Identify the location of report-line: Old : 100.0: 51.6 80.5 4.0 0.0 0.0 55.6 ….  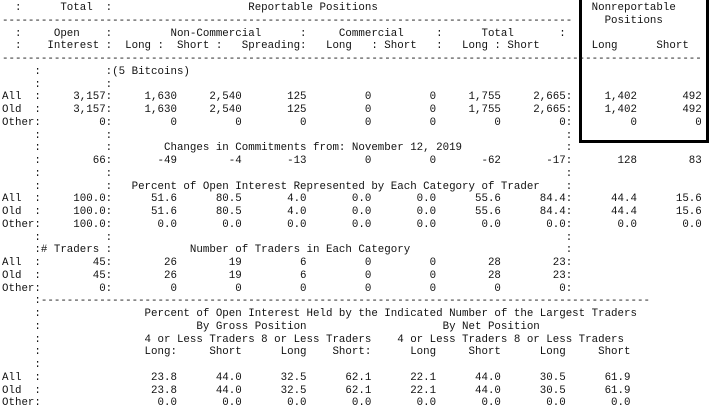
(352, 212).